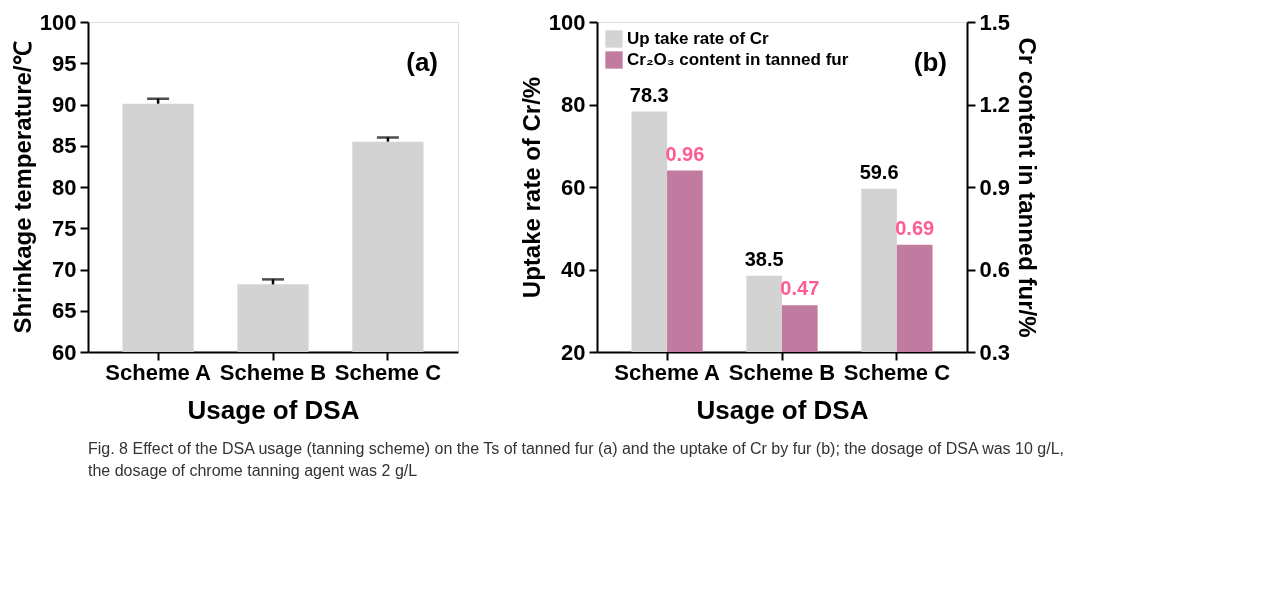  Describe the element at coordinates (879, 171) in the screenshot. I see `data-label: 59.6` at that location.